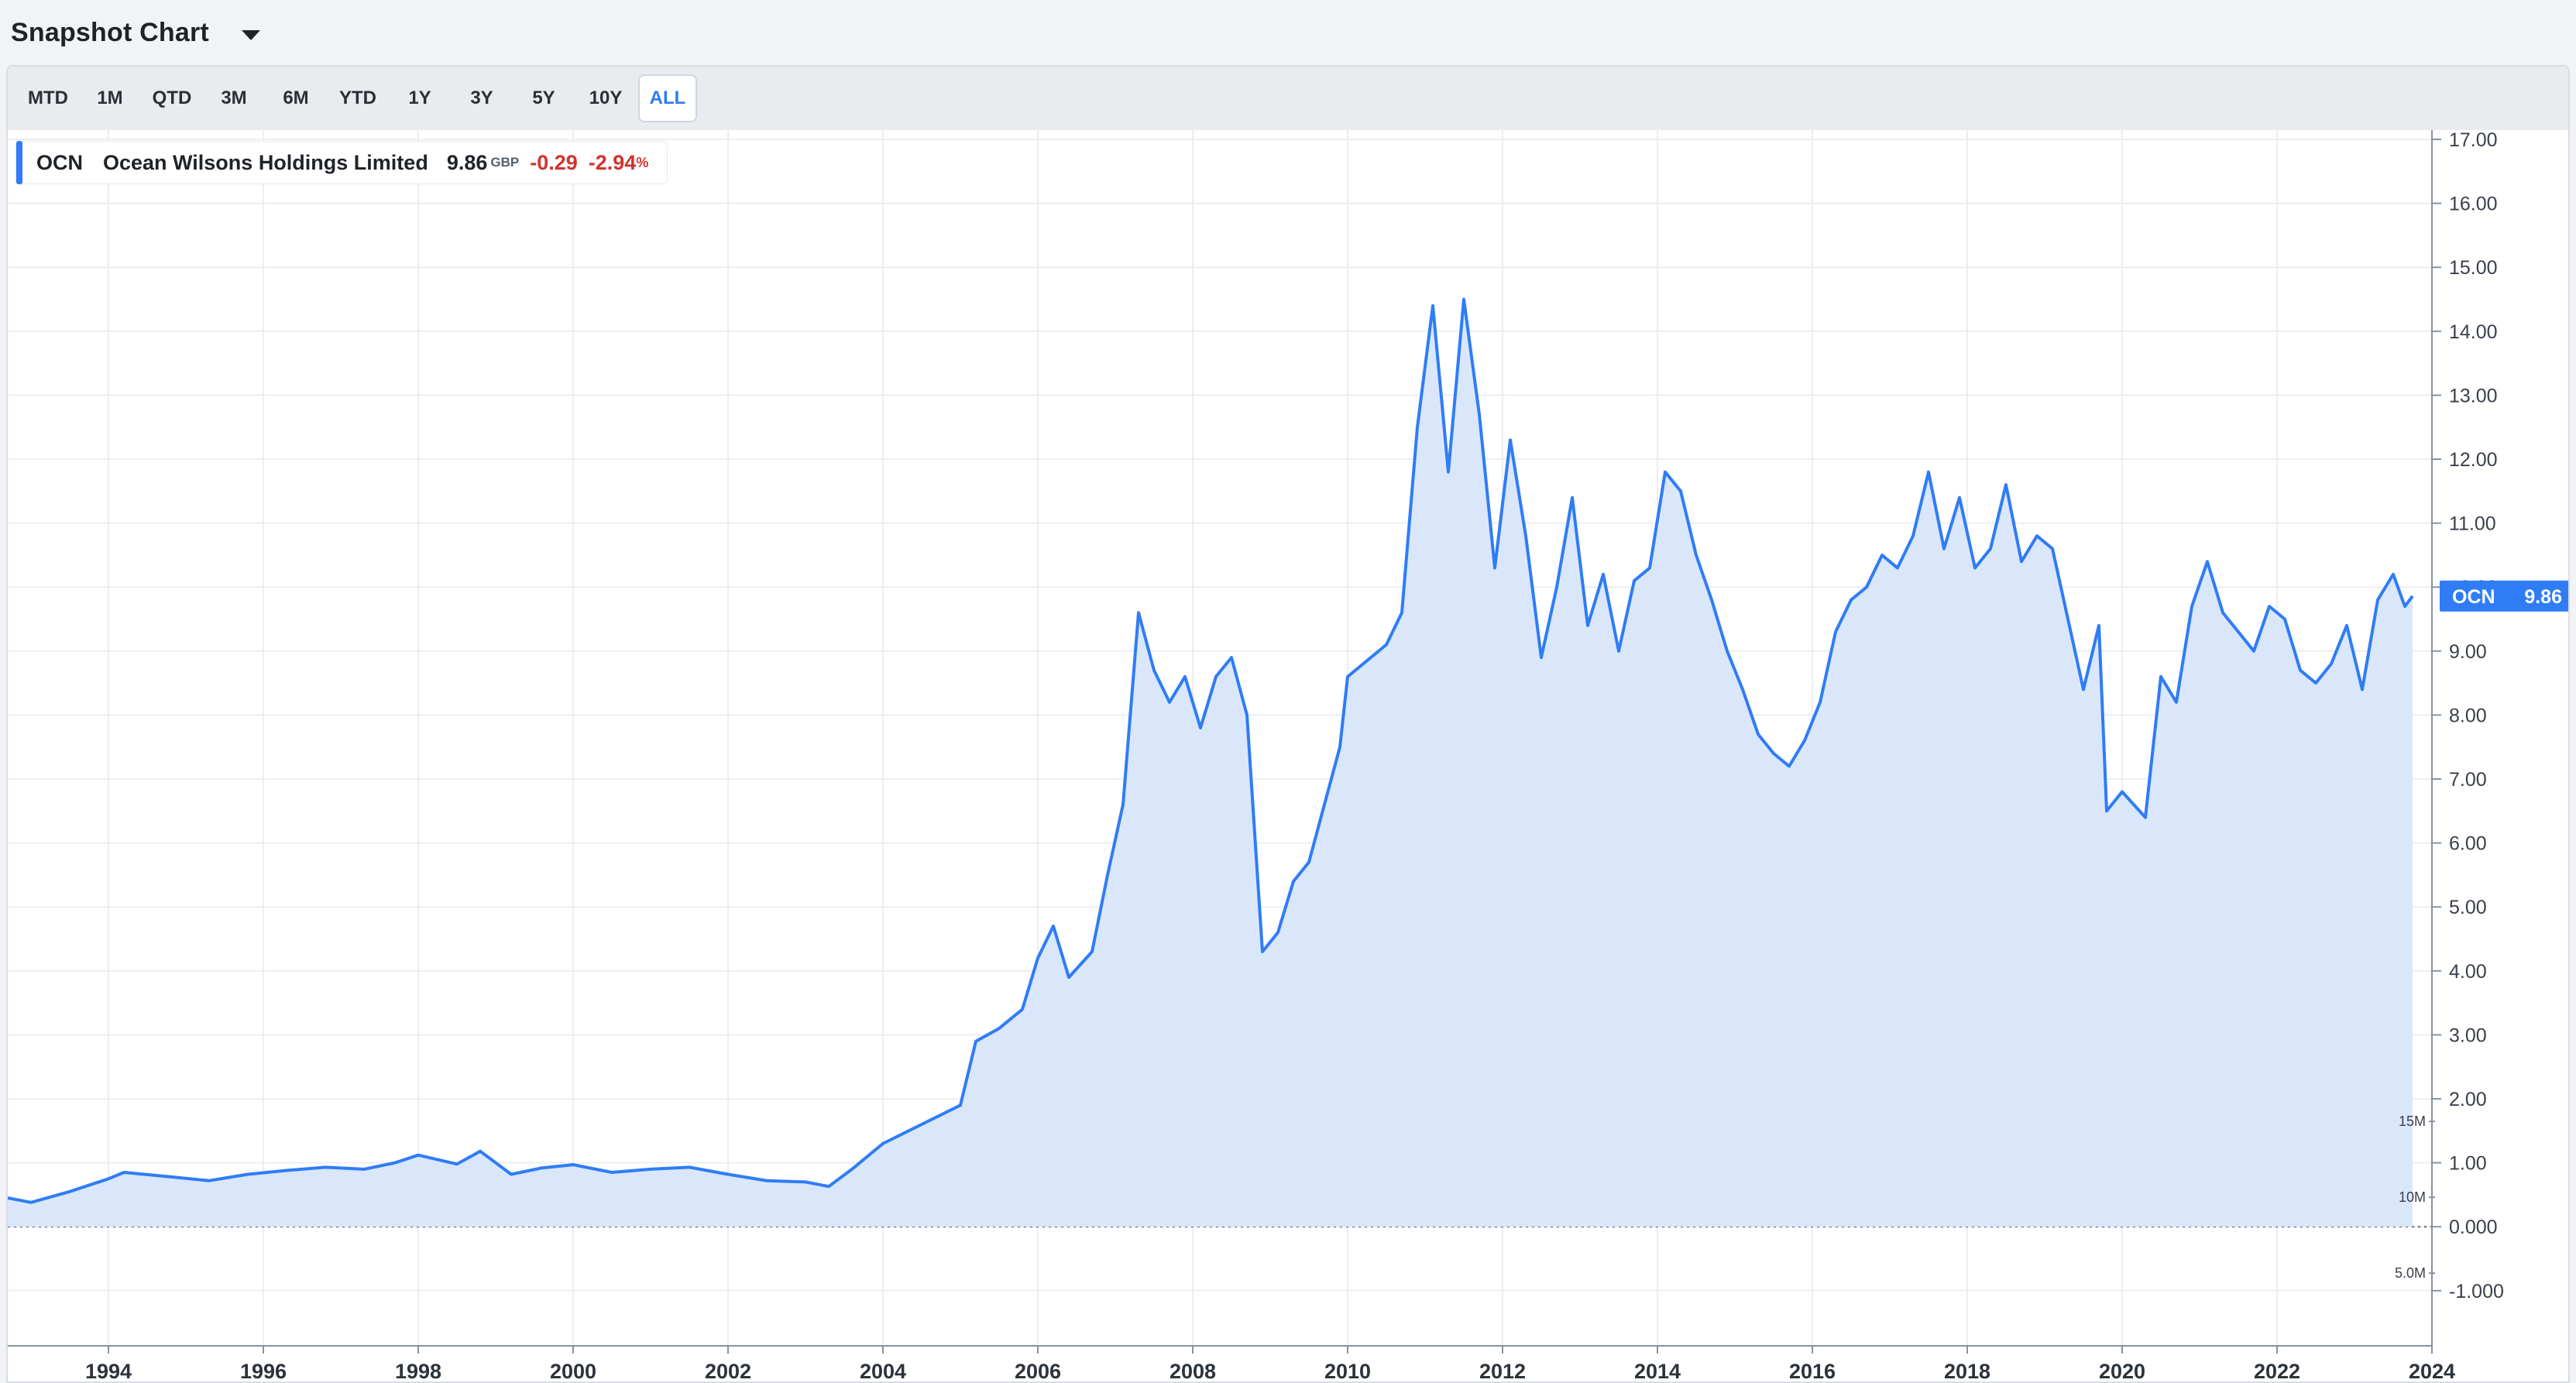 Image resolution: width=2576 pixels, height=1383 pixels. Describe the element at coordinates (59, 162) in the screenshot. I see `legend-ticker: OCN` at that location.